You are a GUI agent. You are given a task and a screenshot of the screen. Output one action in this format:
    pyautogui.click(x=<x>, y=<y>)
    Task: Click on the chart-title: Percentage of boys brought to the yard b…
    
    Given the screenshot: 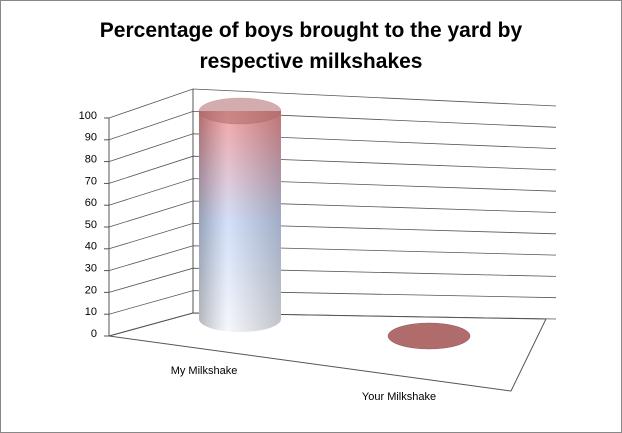 What is the action you would take?
    pyautogui.click(x=311, y=46)
    